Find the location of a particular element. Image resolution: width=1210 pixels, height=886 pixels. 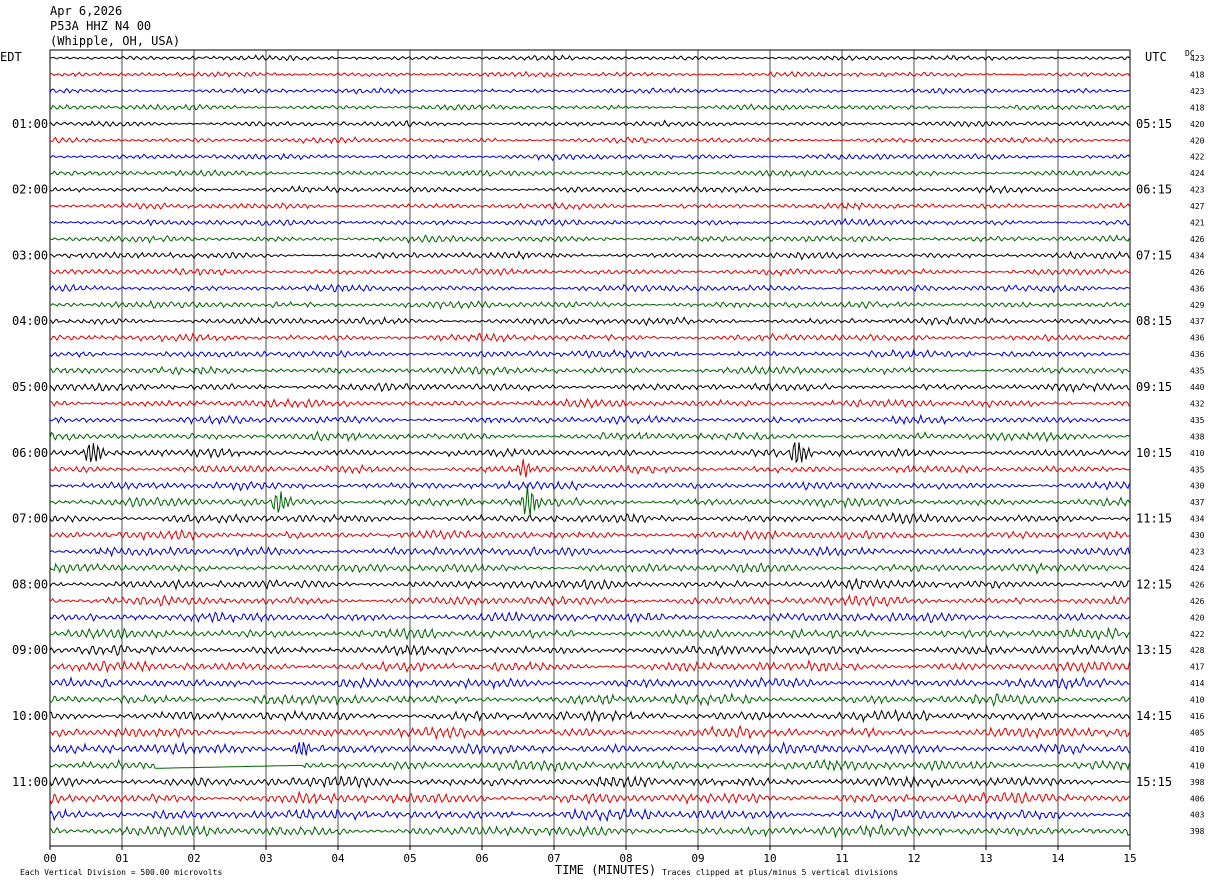

left-timezone-label: EDT is located at coordinates (11, 57).